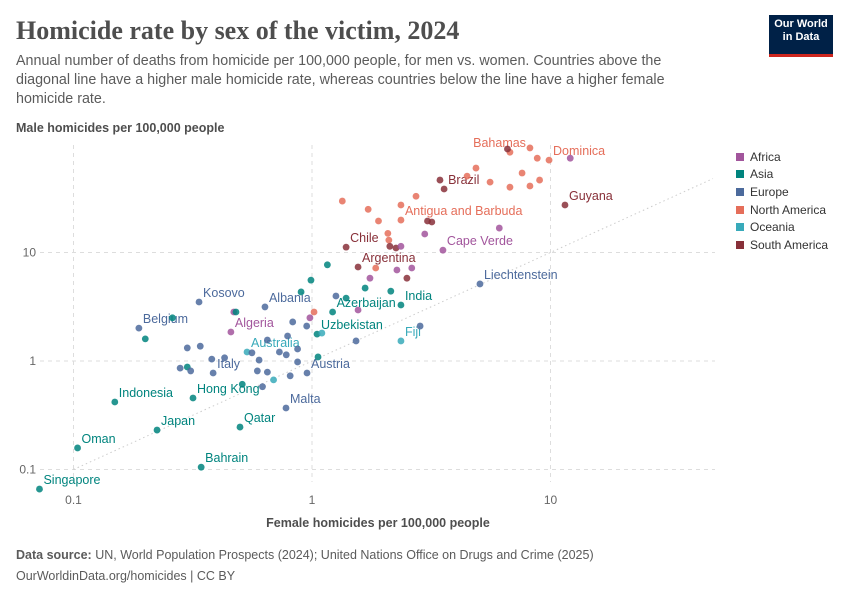 The height and width of the screenshot is (600, 850). Describe the element at coordinates (228, 389) in the screenshot. I see `point-label: Hong Kong` at that location.